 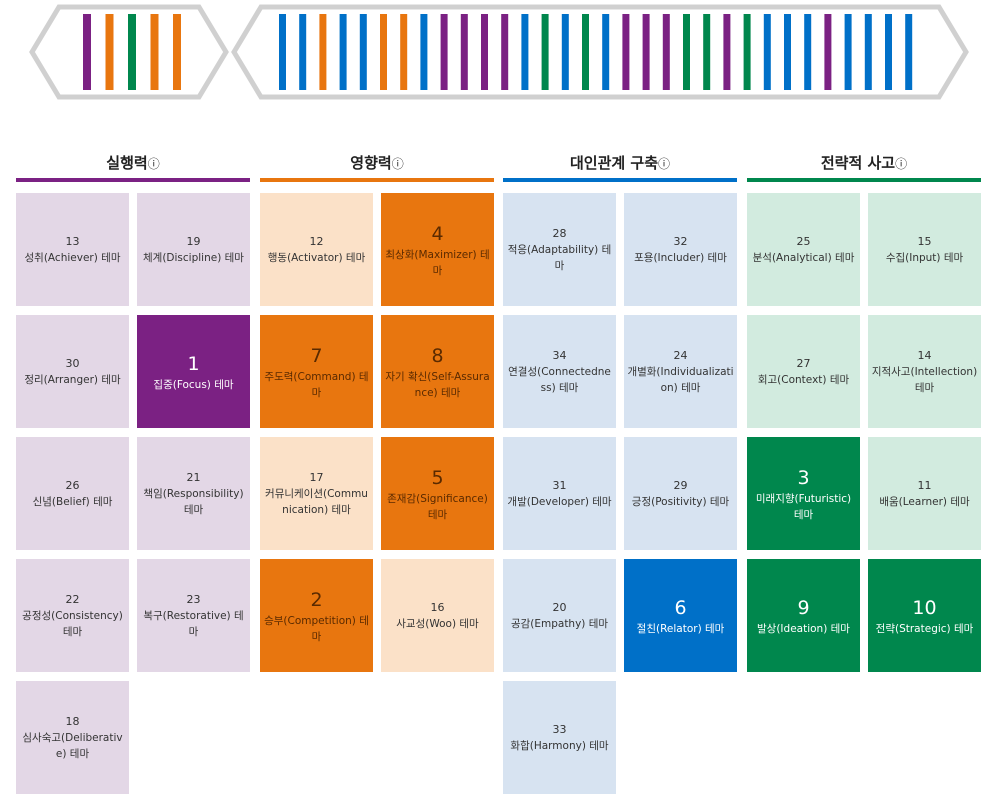 I want to click on theme-name: 자기 확신(Self-Assurance) 테마, so click(x=437, y=384).